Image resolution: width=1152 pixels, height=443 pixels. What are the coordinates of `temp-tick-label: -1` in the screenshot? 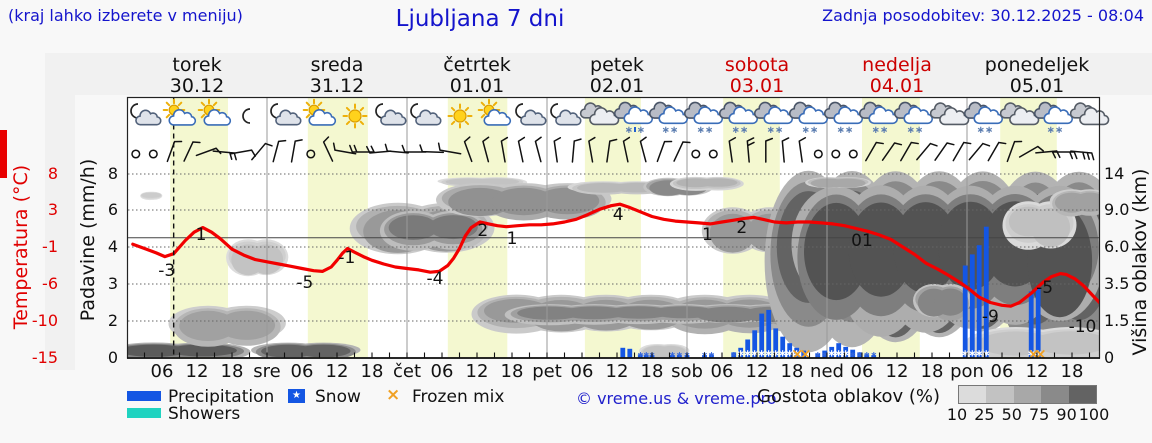 It's located at (50, 246).